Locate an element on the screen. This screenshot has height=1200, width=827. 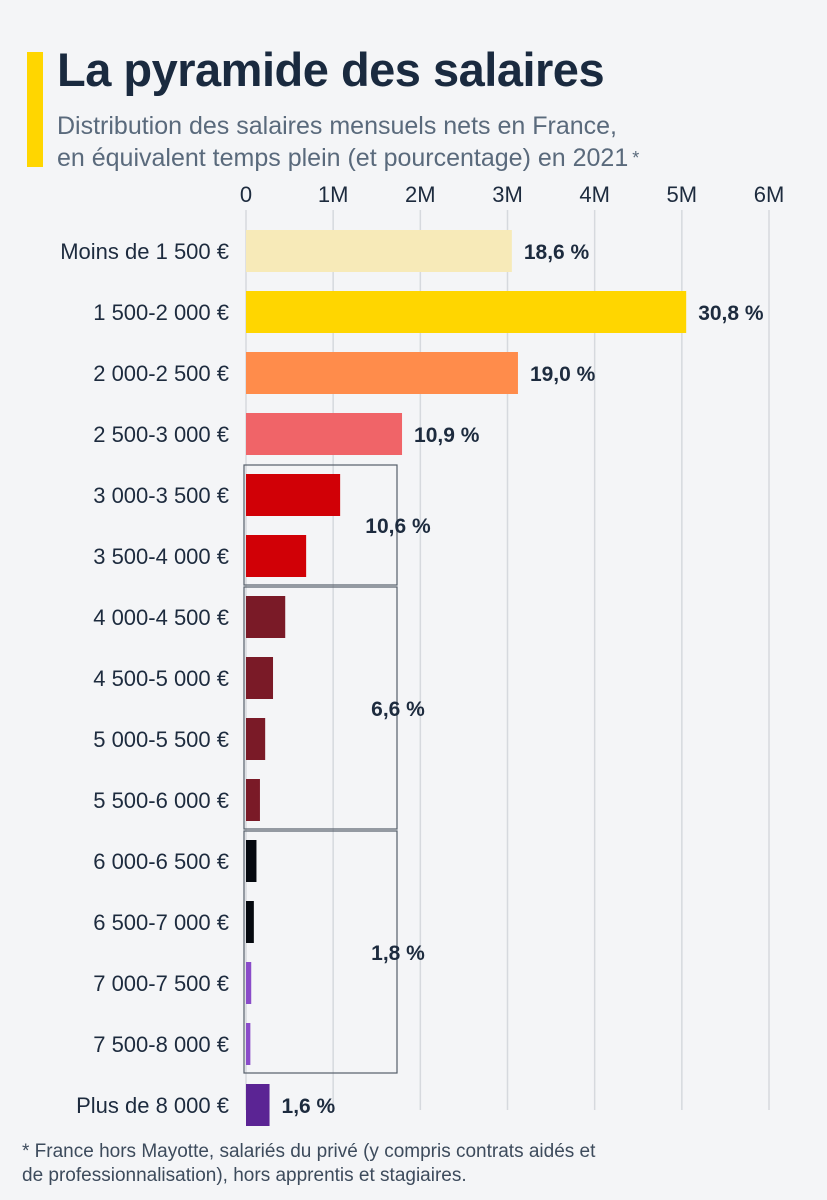
accent-bar is located at coordinates (35, 109).